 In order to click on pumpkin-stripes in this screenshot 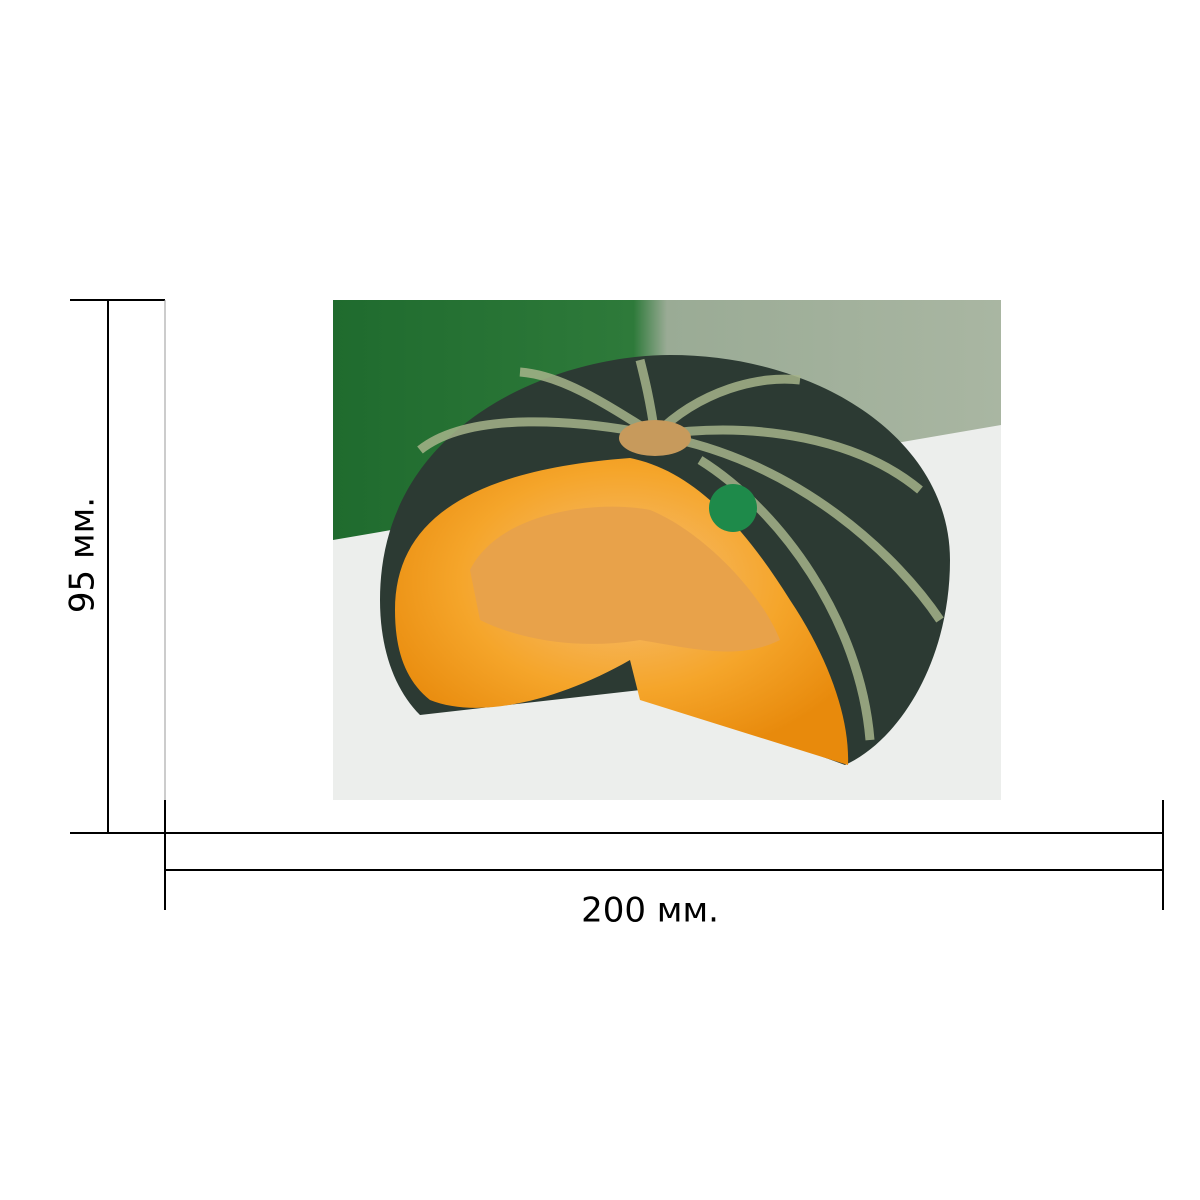, I will do `click(680, 549)`.